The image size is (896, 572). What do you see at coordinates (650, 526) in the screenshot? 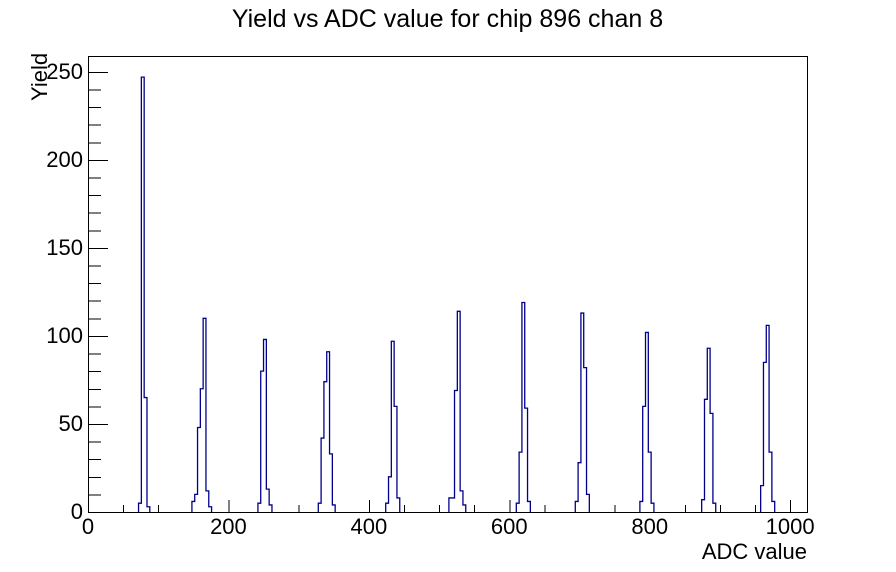
I see `x-tick-label-800: 800` at bounding box center [650, 526].